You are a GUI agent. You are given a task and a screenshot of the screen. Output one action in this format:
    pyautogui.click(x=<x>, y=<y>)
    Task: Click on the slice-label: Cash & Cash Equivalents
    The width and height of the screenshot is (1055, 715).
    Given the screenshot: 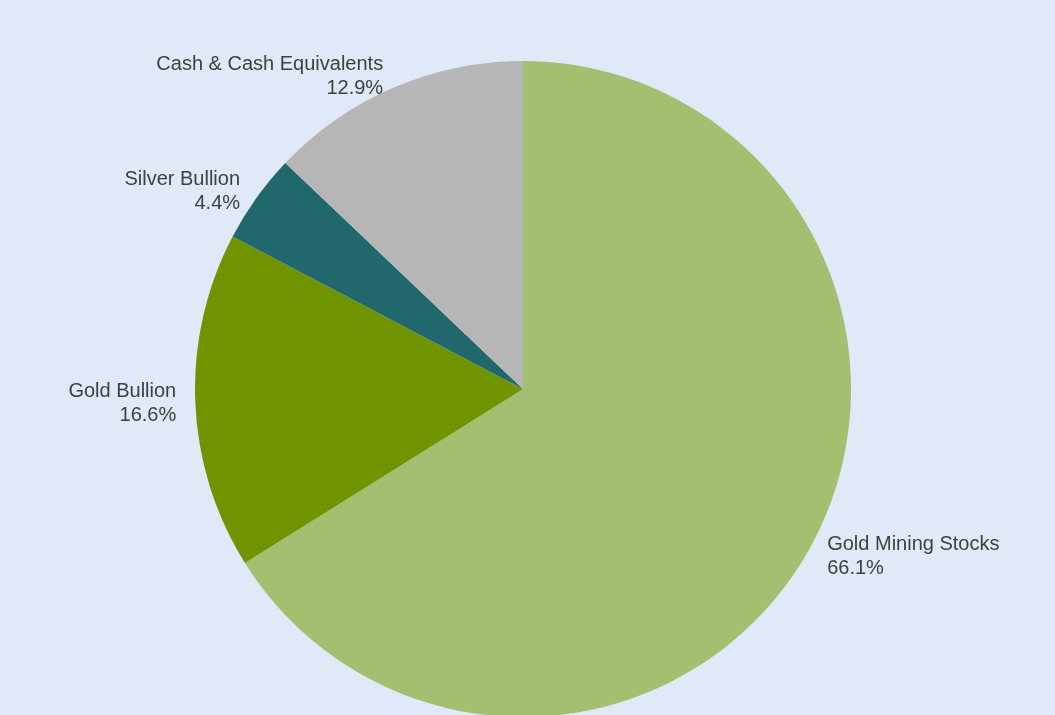 What is the action you would take?
    pyautogui.click(x=270, y=62)
    